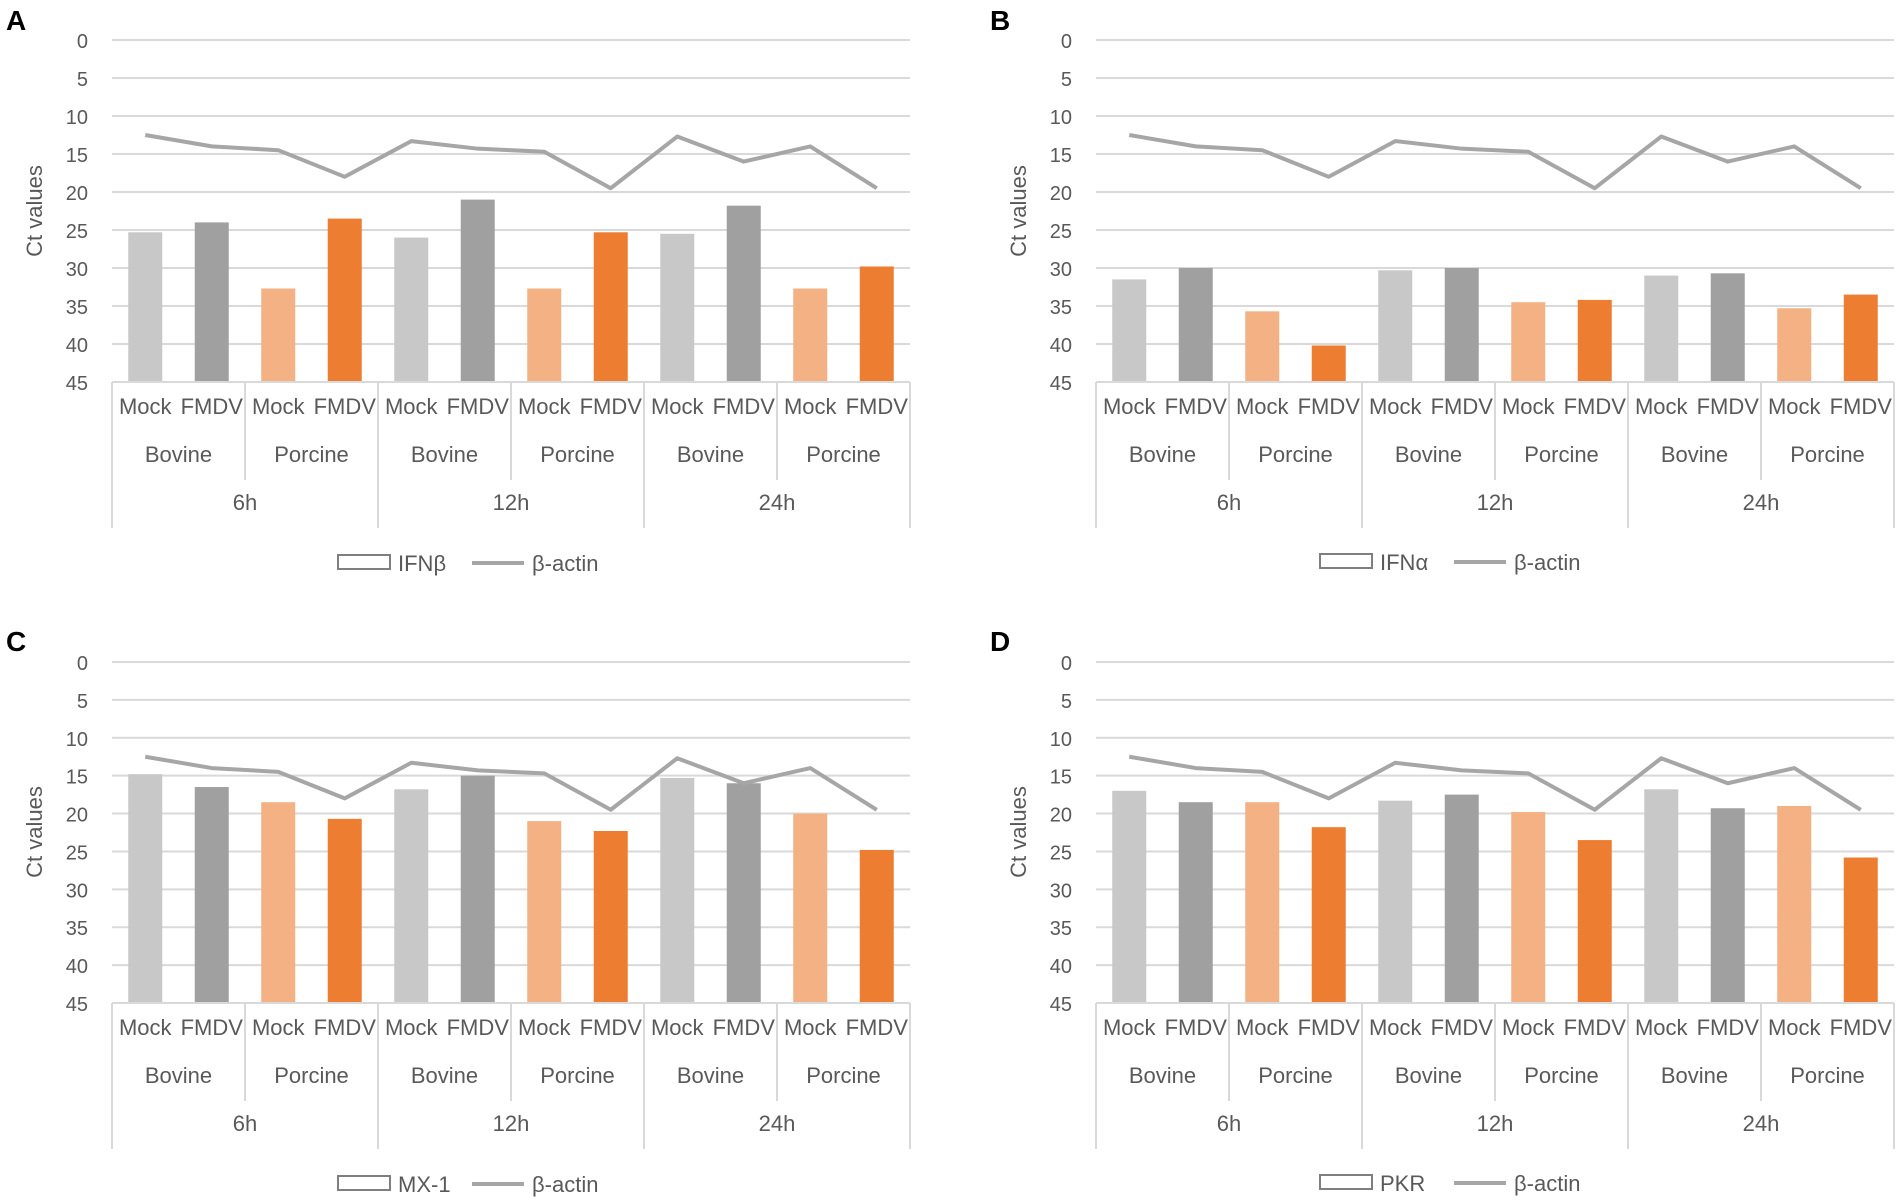 The image size is (1902, 1202). I want to click on legend-label: IFNβ, so click(422, 563).